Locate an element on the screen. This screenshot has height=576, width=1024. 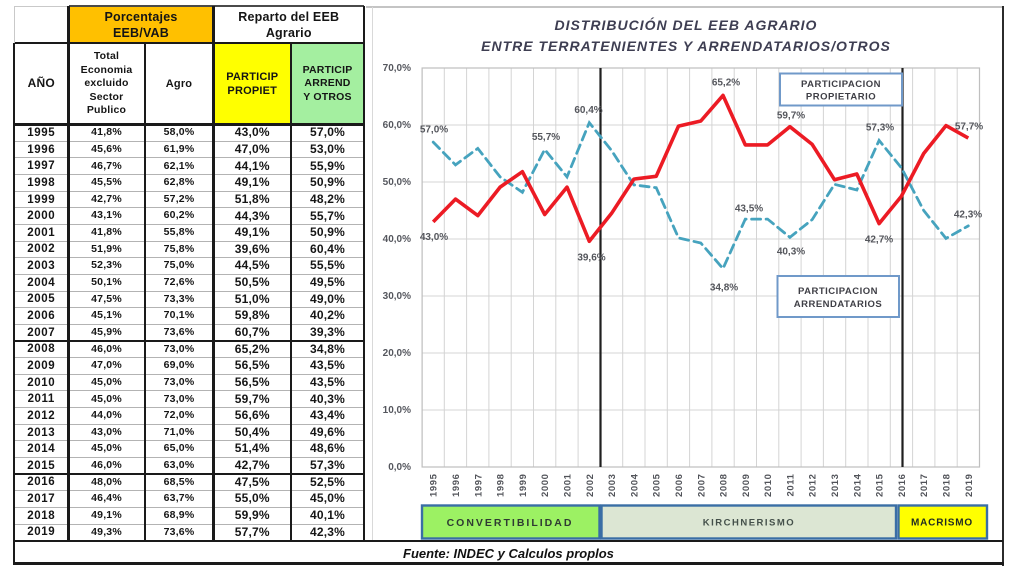
svg-text: 2013 is located at coordinates (835, 486).